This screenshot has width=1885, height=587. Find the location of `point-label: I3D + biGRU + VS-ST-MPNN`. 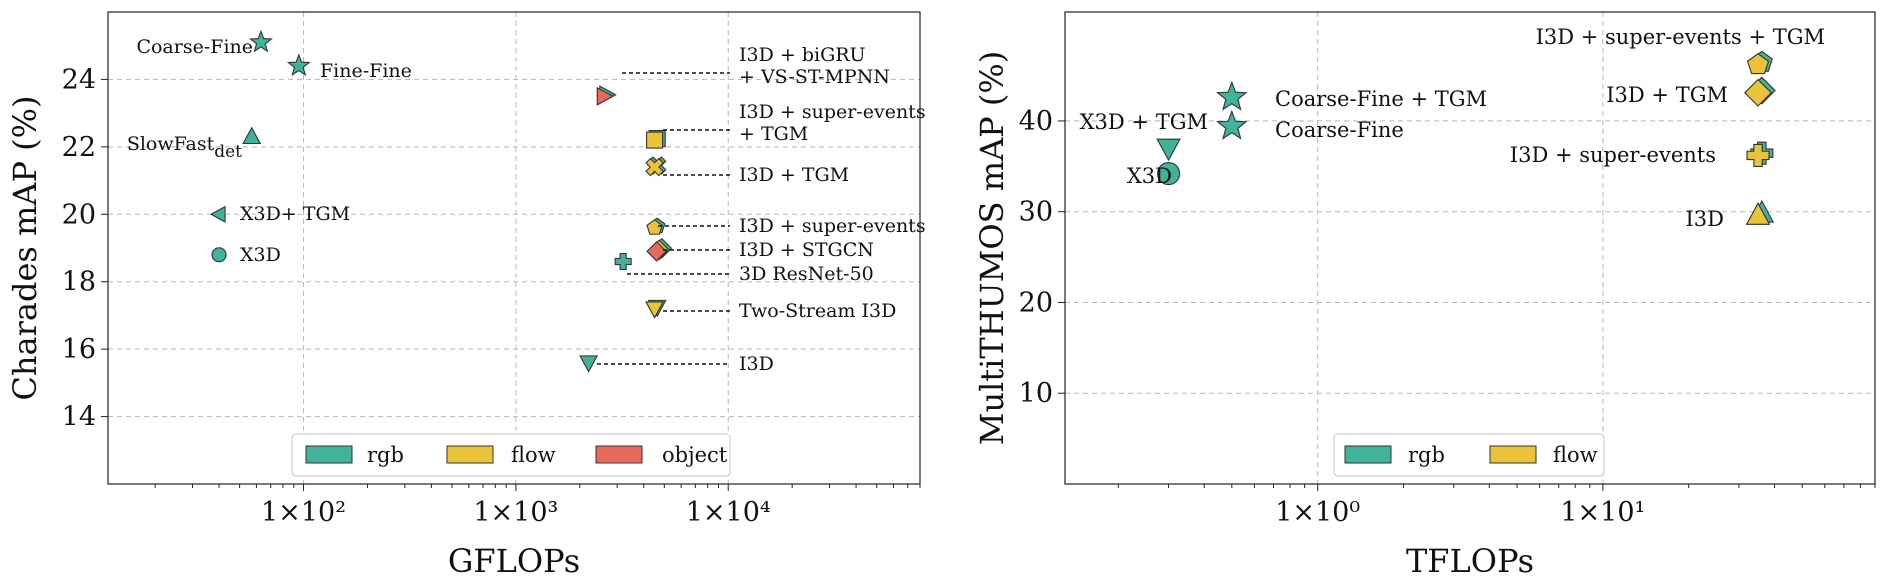

point-label: I3D + biGRU + VS-ST-MPNN is located at coordinates (814, 66).